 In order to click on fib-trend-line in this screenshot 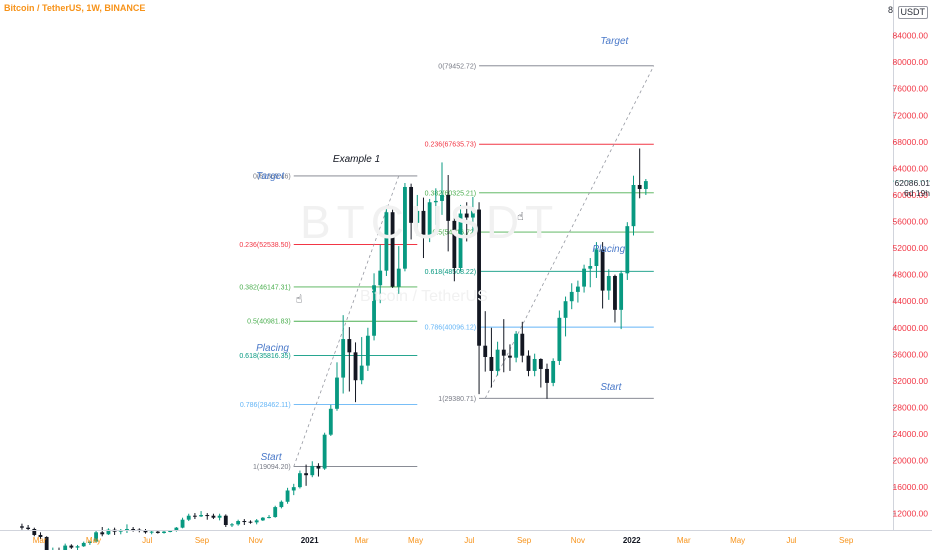, I will do `click(569, 232)`.